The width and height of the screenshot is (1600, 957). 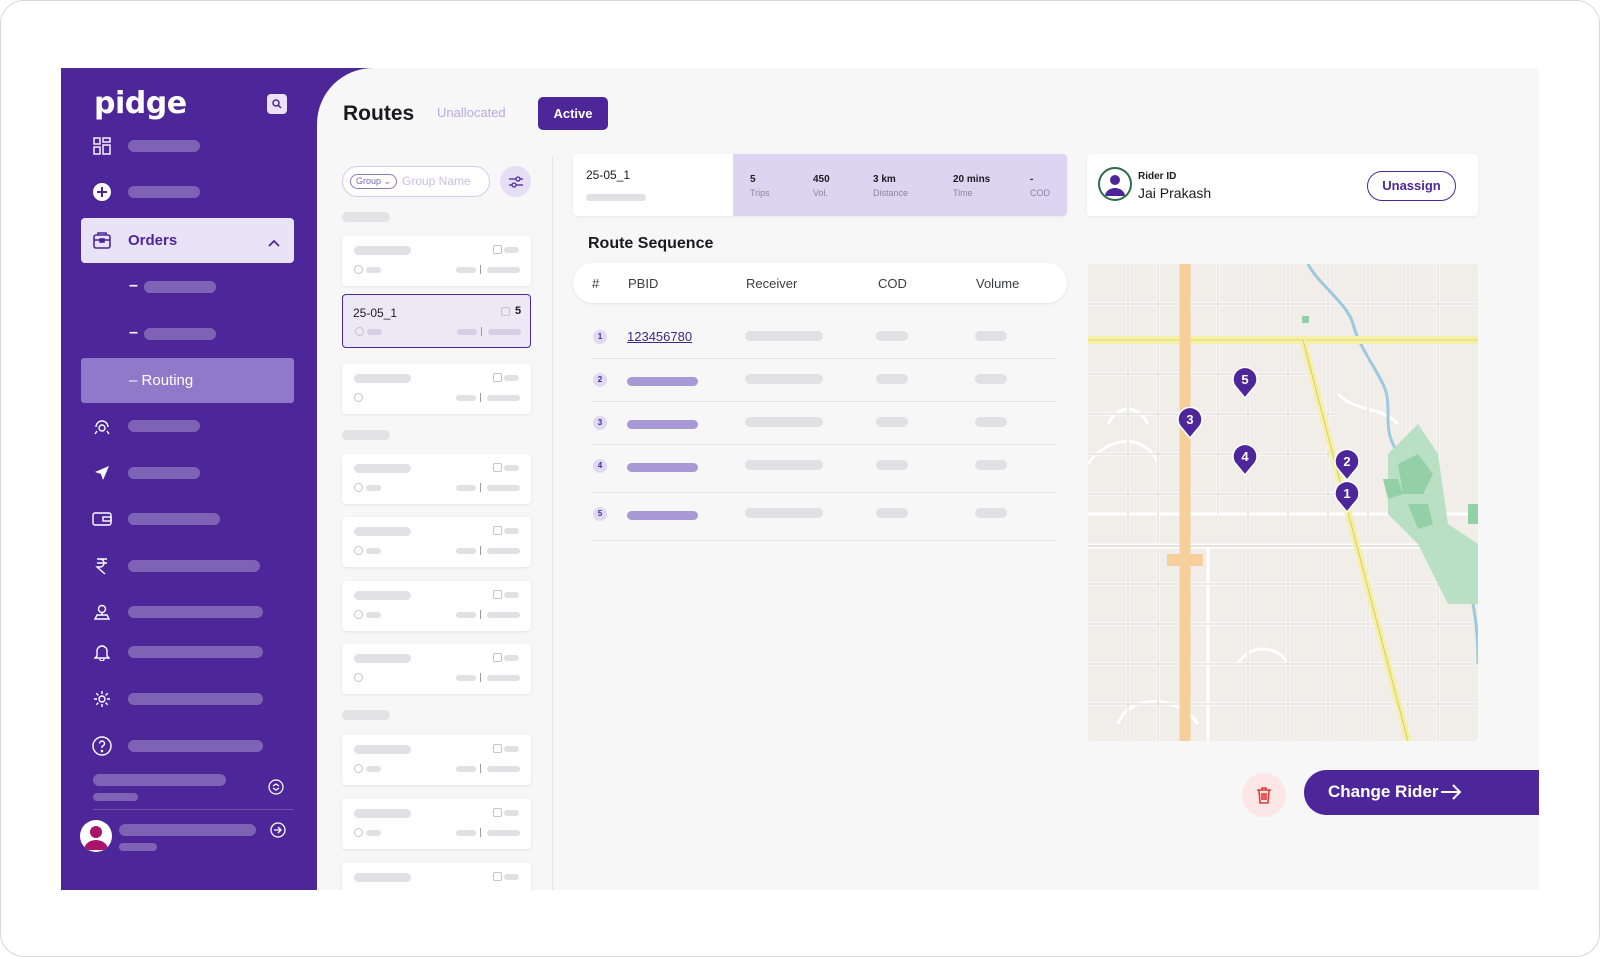 What do you see at coordinates (187, 192) in the screenshot?
I see `sidebar-item-create` at bounding box center [187, 192].